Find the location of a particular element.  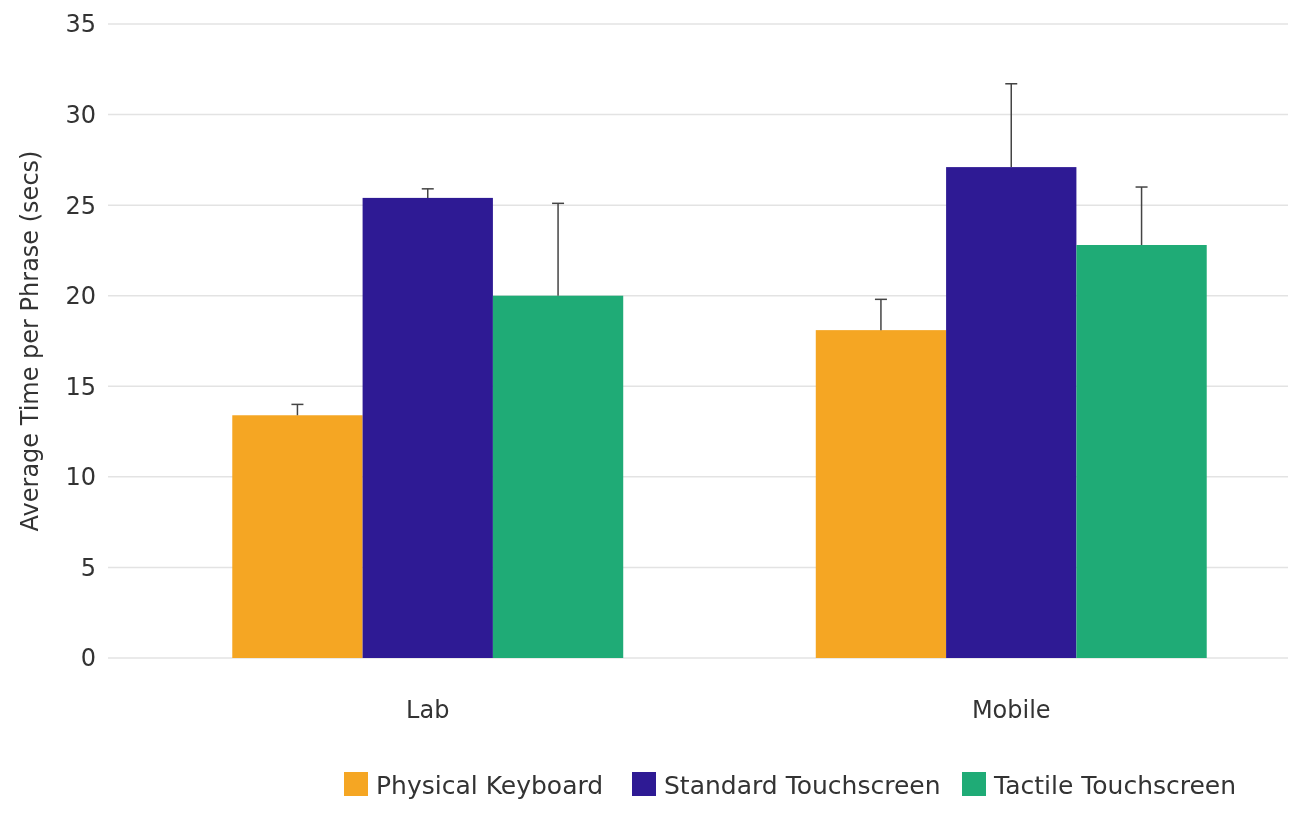

legend-label: Physical Keyboard is located at coordinates (490, 785).